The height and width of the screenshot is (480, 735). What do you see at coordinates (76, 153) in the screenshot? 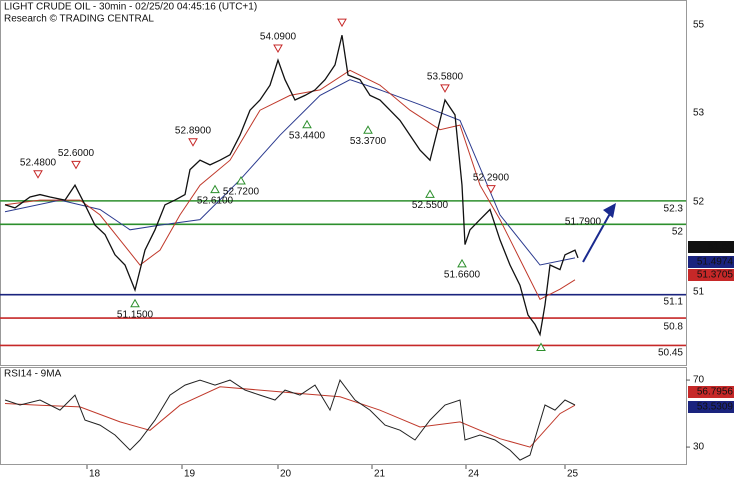
I see `pivot-label: 52.6000` at bounding box center [76, 153].